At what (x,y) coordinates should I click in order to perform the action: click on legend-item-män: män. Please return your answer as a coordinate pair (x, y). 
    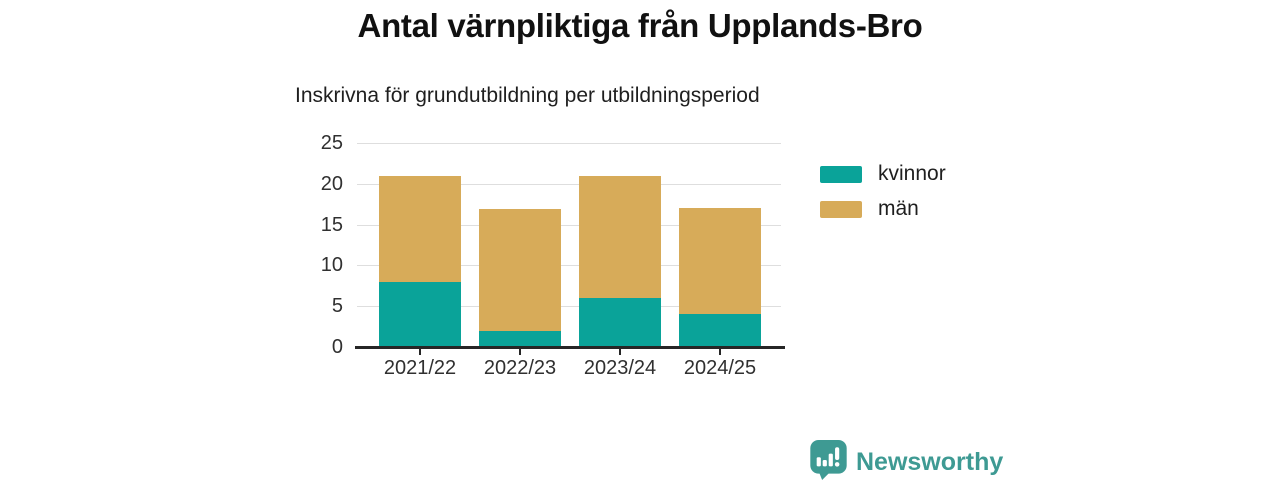
    Looking at the image, I should click on (883, 209).